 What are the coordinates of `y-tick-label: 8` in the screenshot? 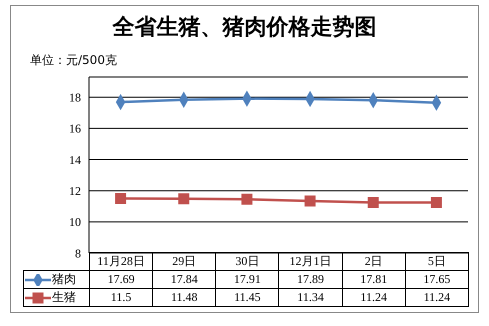 It's located at (78, 253).